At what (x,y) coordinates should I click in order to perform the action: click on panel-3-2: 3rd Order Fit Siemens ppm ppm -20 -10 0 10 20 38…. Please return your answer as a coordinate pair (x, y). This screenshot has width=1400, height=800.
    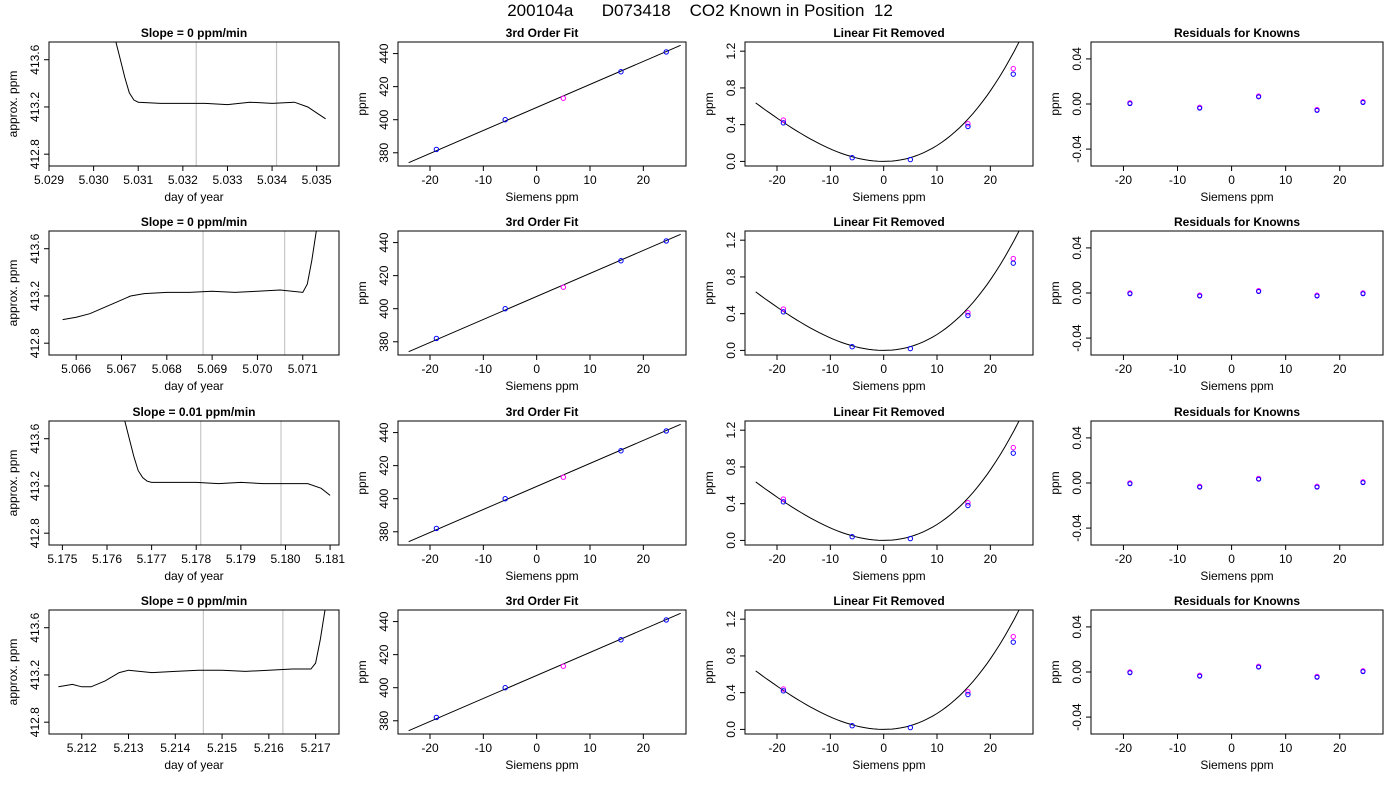
    Looking at the image, I should click on (521, 494).